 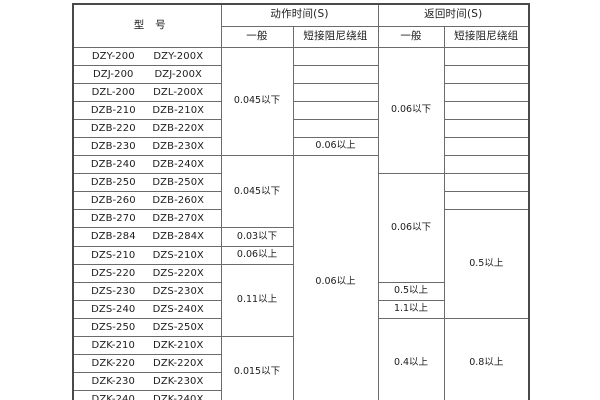 I want to click on cell-model: DZB-220 DZB-220X, so click(x=147, y=128).